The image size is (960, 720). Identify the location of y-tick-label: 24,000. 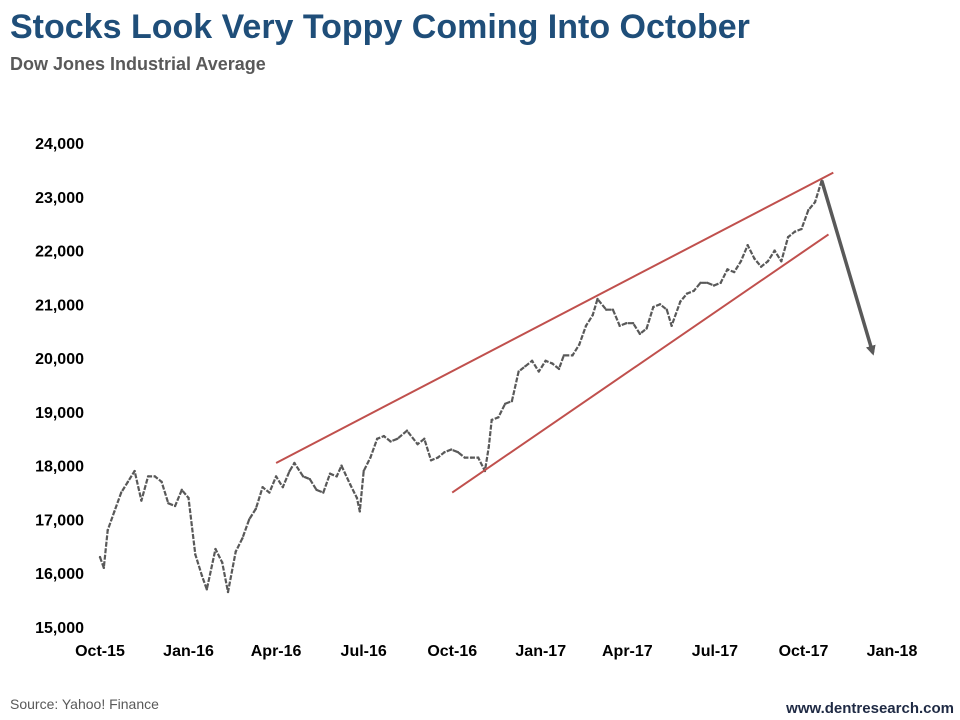
(59, 144).